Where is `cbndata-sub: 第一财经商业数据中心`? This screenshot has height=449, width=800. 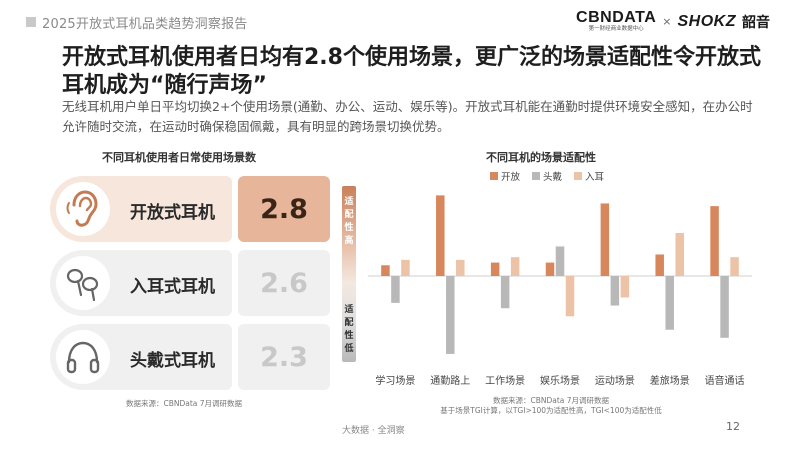 cbndata-sub: 第一财经商业数据中心 is located at coordinates (616, 29).